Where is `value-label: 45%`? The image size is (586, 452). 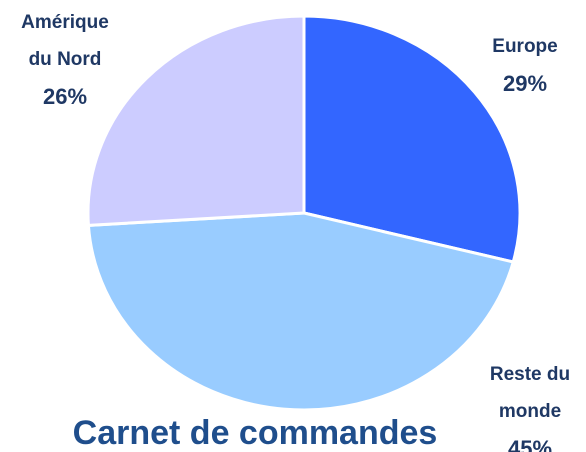
value-label: 45% is located at coordinates (530, 444).